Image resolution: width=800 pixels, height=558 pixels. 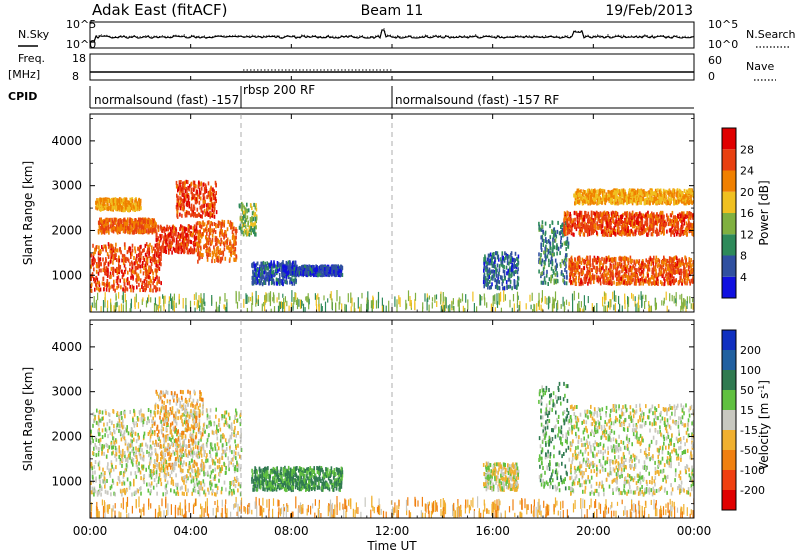 I want to click on freq-tick-top: 18, so click(x=79, y=58).